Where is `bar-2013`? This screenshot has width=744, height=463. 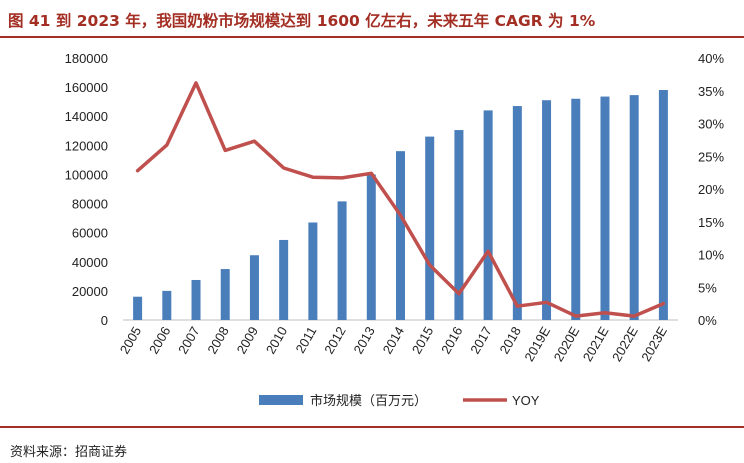 bar-2013 is located at coordinates (371, 247).